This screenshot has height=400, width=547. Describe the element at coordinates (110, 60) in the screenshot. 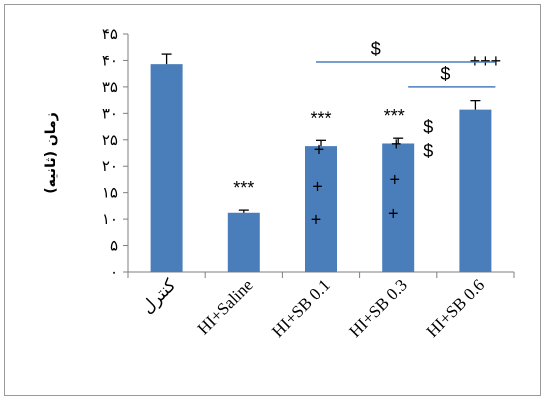

I see `y-tick-label: ۴۰` at that location.